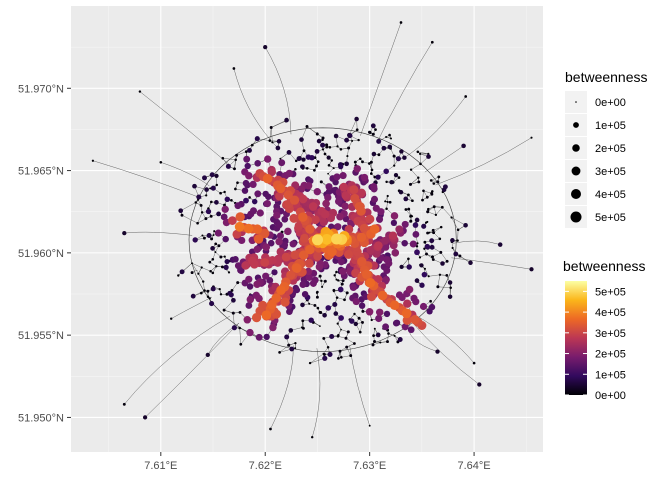  I want to click on y-tick-label: 51.960°N, so click(41, 254).